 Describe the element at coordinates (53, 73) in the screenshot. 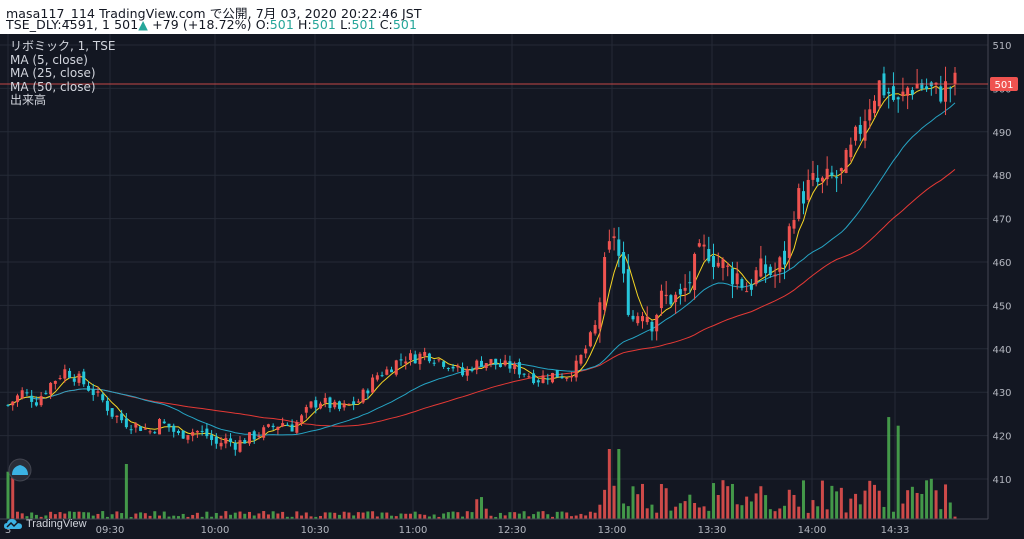

I see `legend-ma25: MA (25, close)` at that location.